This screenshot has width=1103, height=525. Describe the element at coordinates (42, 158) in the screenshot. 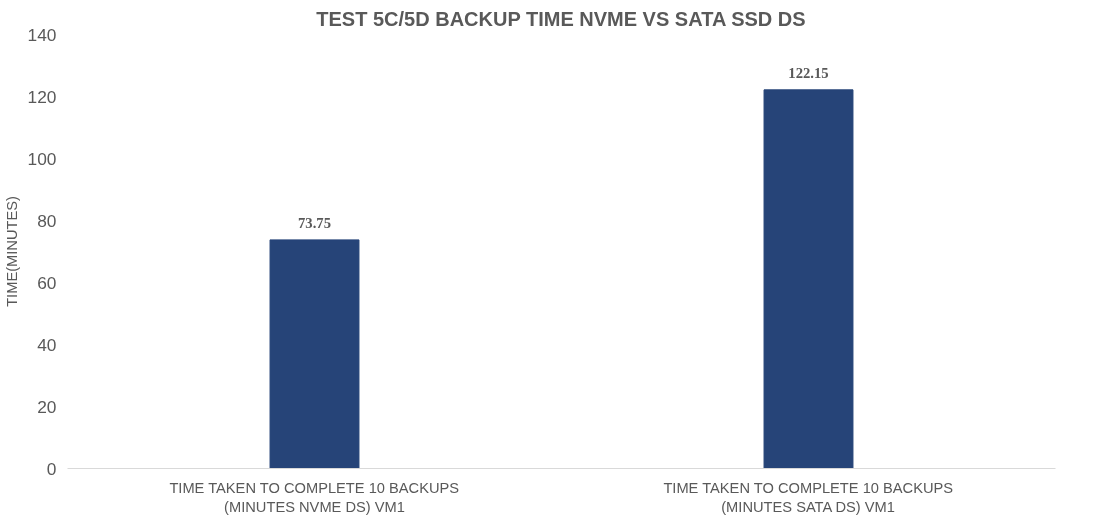

I see `y-tick-label: 100` at that location.